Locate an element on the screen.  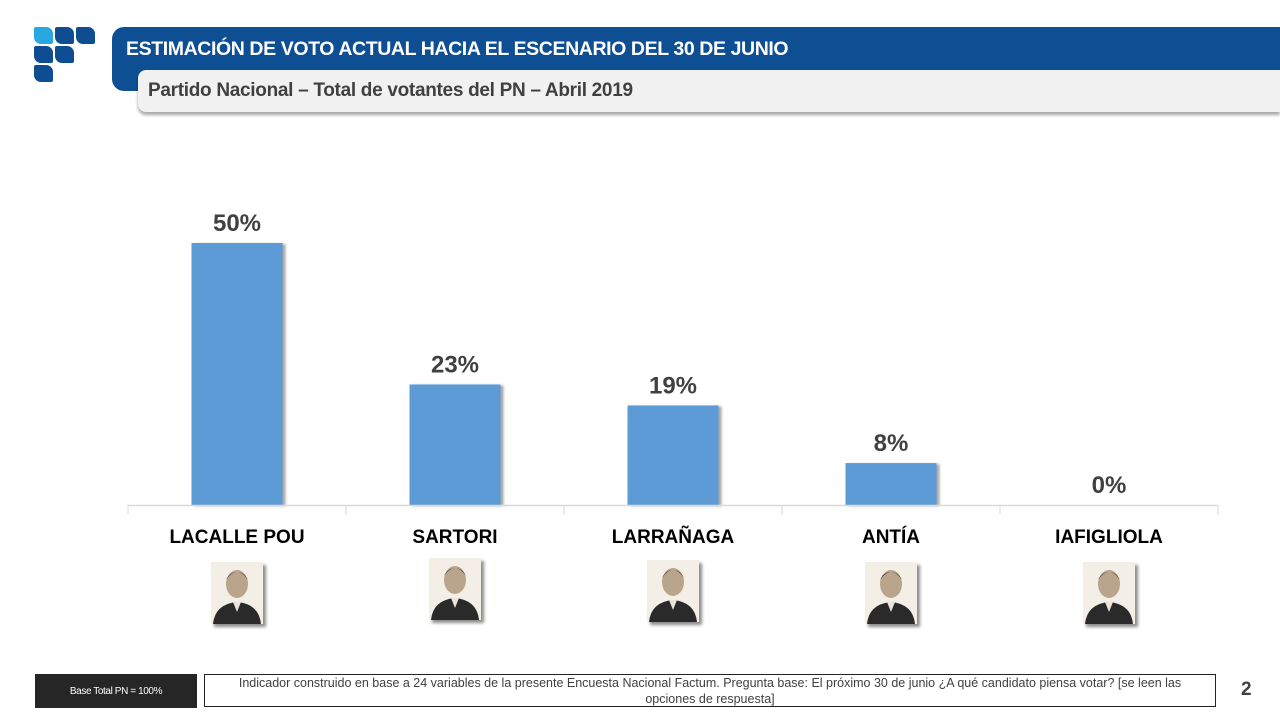
category-label: IAFIGLIOLA is located at coordinates (1109, 537).